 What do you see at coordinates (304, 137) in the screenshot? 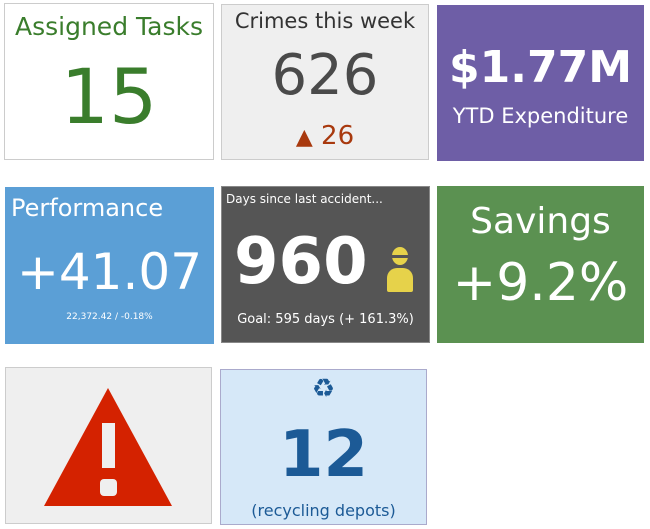
I see `triangle-up-icon: ▲` at bounding box center [304, 137].